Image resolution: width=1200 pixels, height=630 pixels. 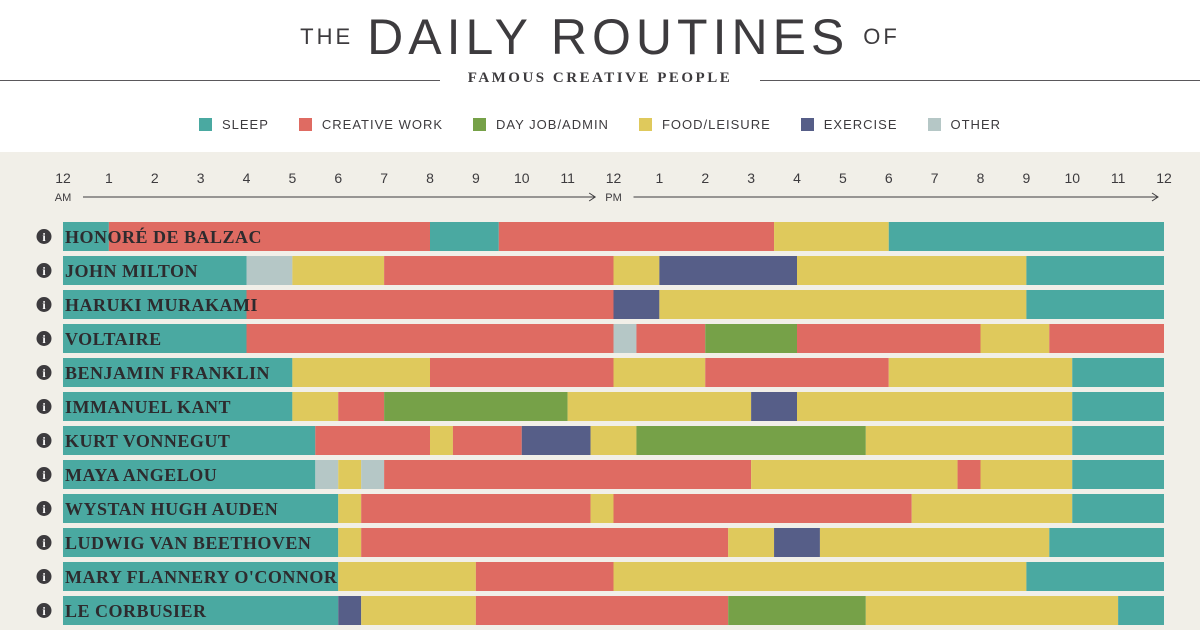 What do you see at coordinates (163, 236) in the screenshot?
I see `row-name-label: HONORÉ DE BALZAC` at bounding box center [163, 236].